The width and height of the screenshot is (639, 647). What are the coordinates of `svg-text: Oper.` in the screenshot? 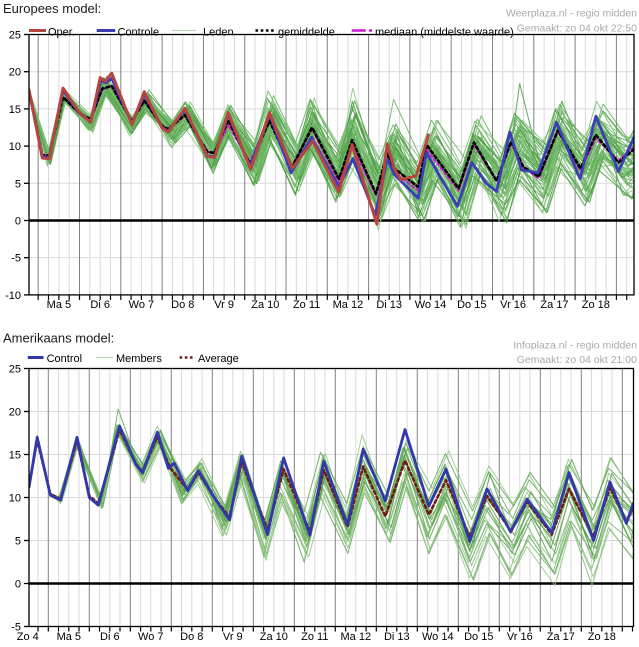 It's located at (61, 33).